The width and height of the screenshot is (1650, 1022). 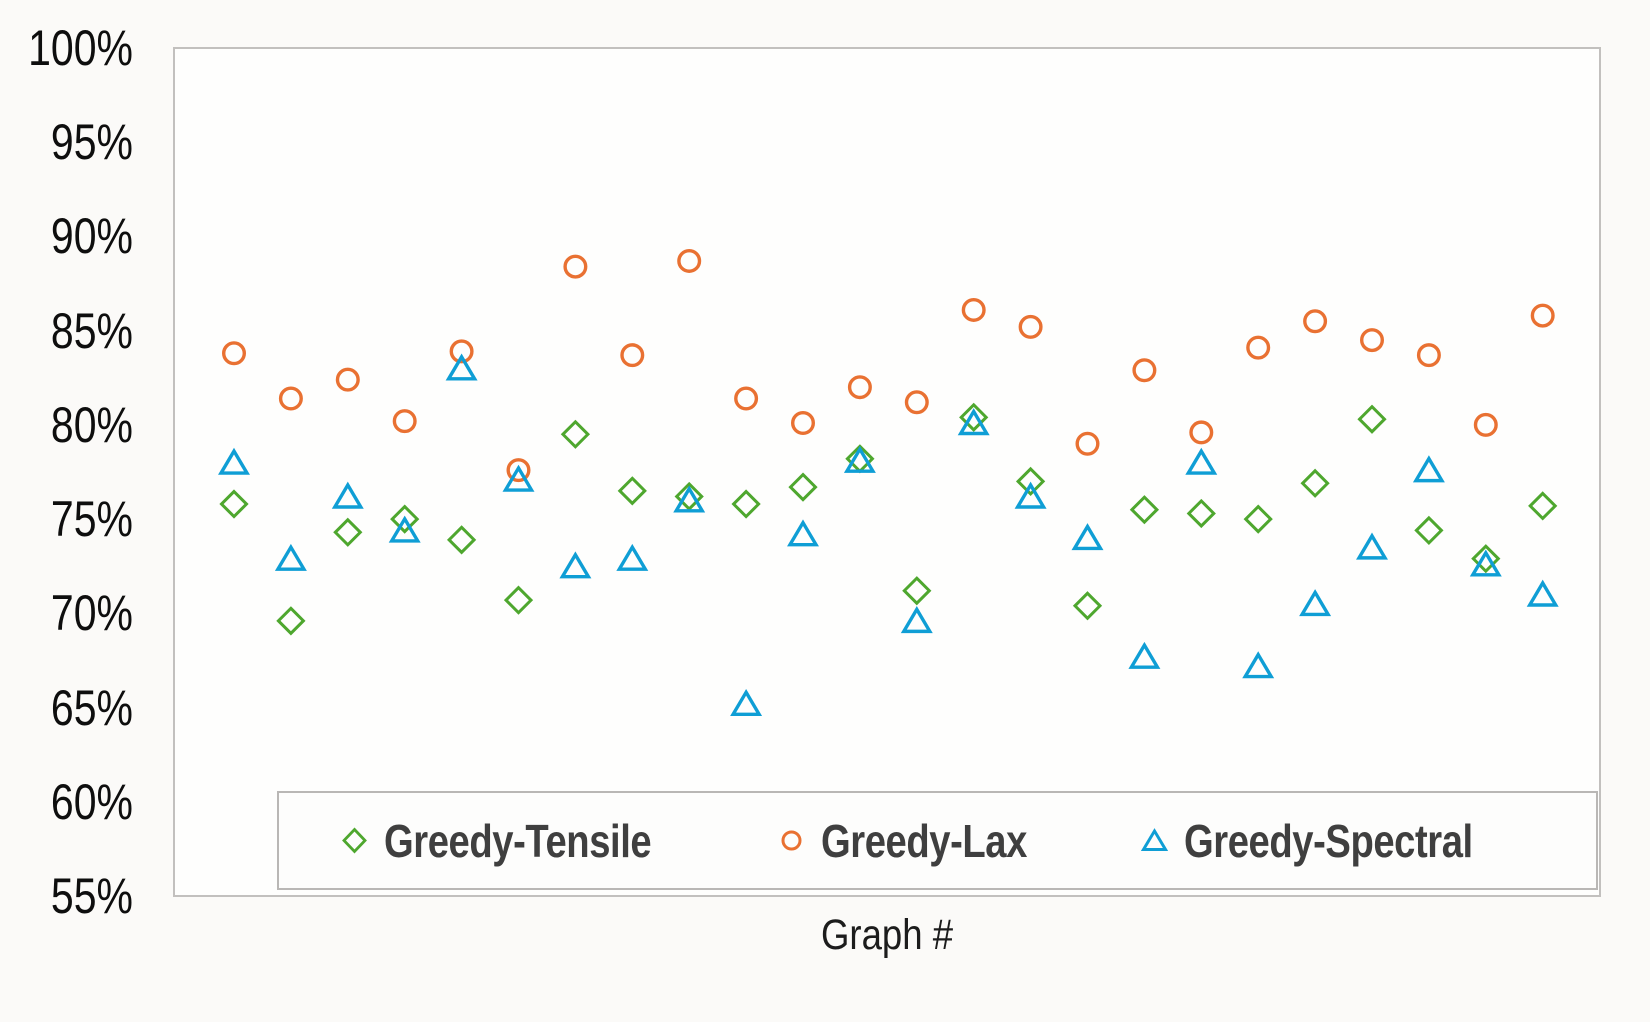 What do you see at coordinates (91, 519) in the screenshot?
I see `y-axis-tick-label: 75%` at bounding box center [91, 519].